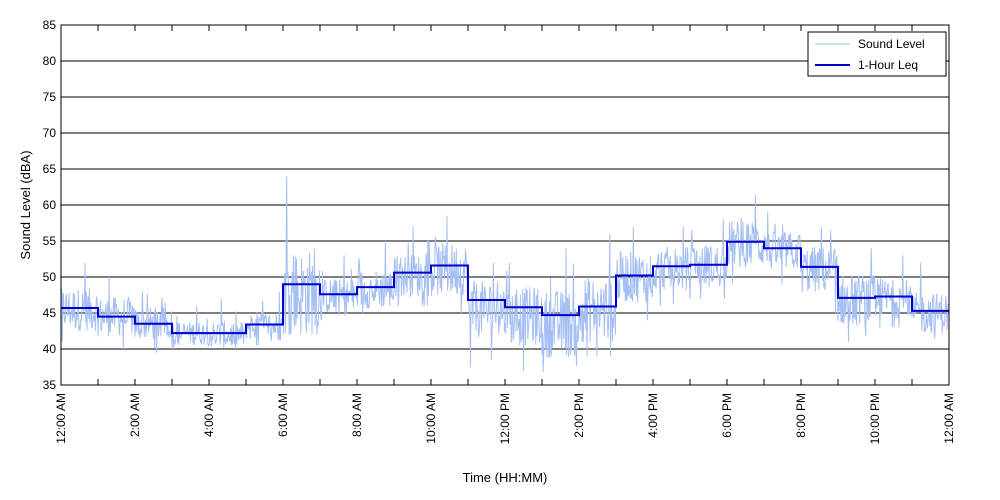 This screenshot has width=1000, height=500. Describe the element at coordinates (579, 415) in the screenshot. I see `x-tick-label: 2:00 PM` at that location.